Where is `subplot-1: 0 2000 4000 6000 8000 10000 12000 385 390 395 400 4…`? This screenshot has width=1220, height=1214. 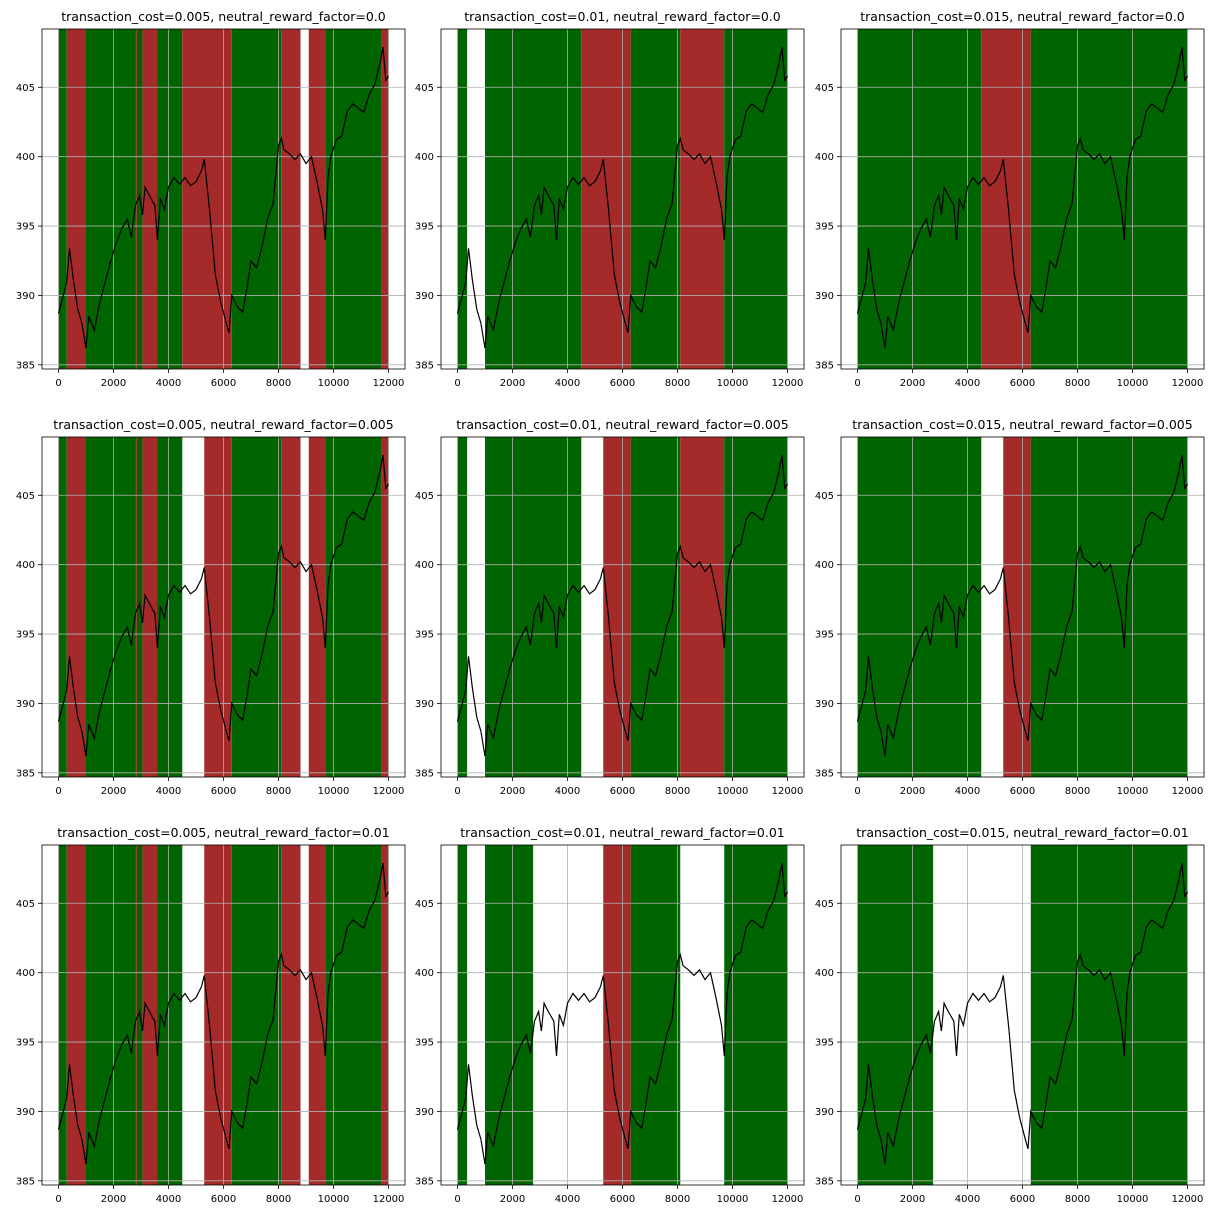 subplot-1: 0 2000 4000 6000 8000 10000 12000 385 390 395 400 4… is located at coordinates (211, 199).